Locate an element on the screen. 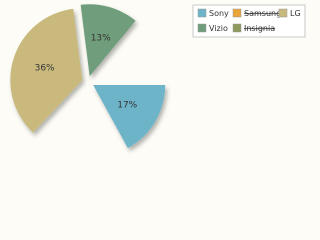 Image resolution: width=320 pixels, height=240 pixels. slice-label: 36% is located at coordinates (45, 68).